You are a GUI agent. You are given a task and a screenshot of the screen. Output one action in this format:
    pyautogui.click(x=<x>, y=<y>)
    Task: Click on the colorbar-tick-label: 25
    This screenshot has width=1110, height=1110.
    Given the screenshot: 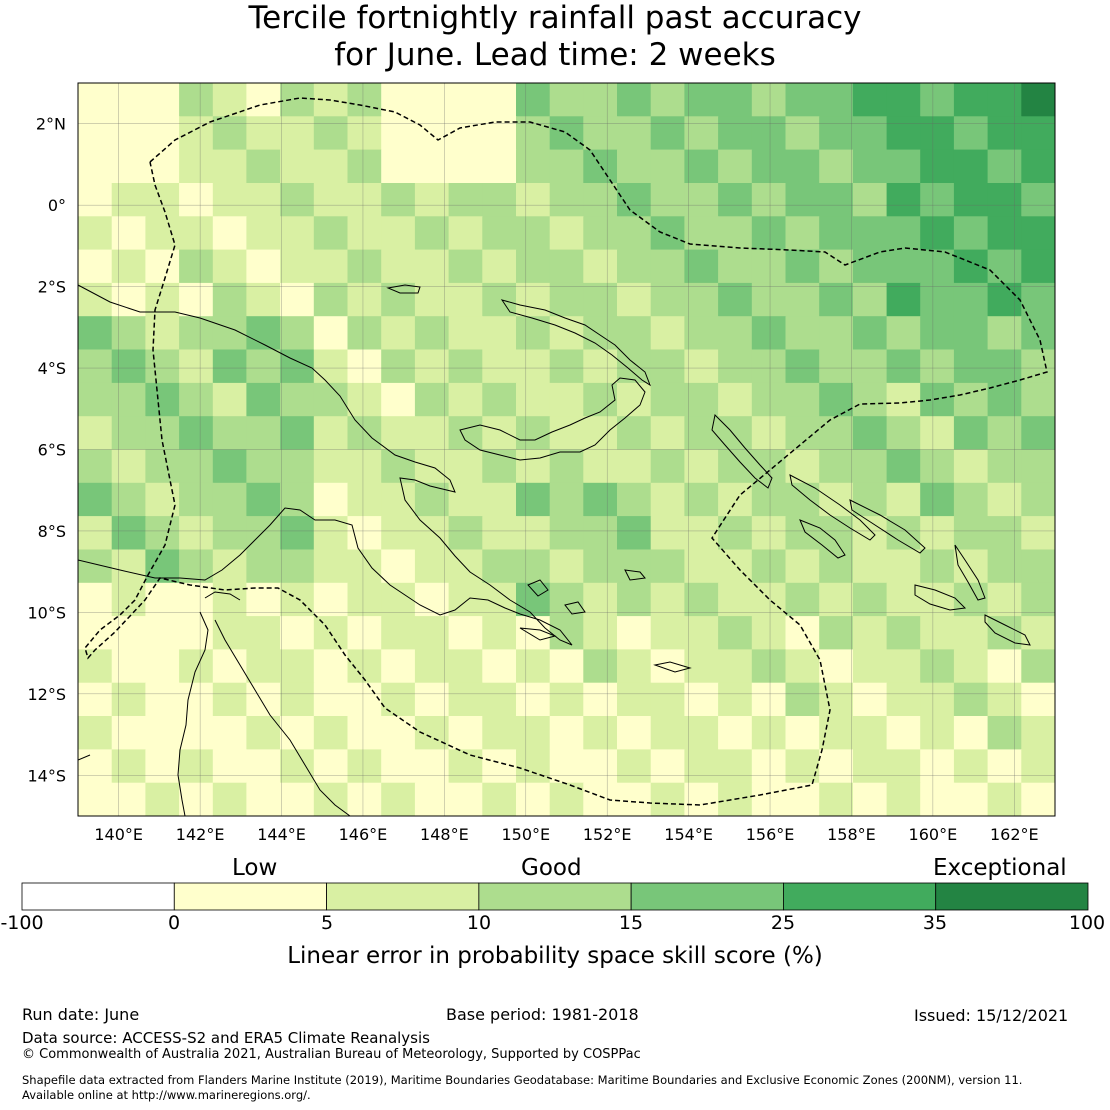 What is the action you would take?
    pyautogui.click(x=783, y=923)
    